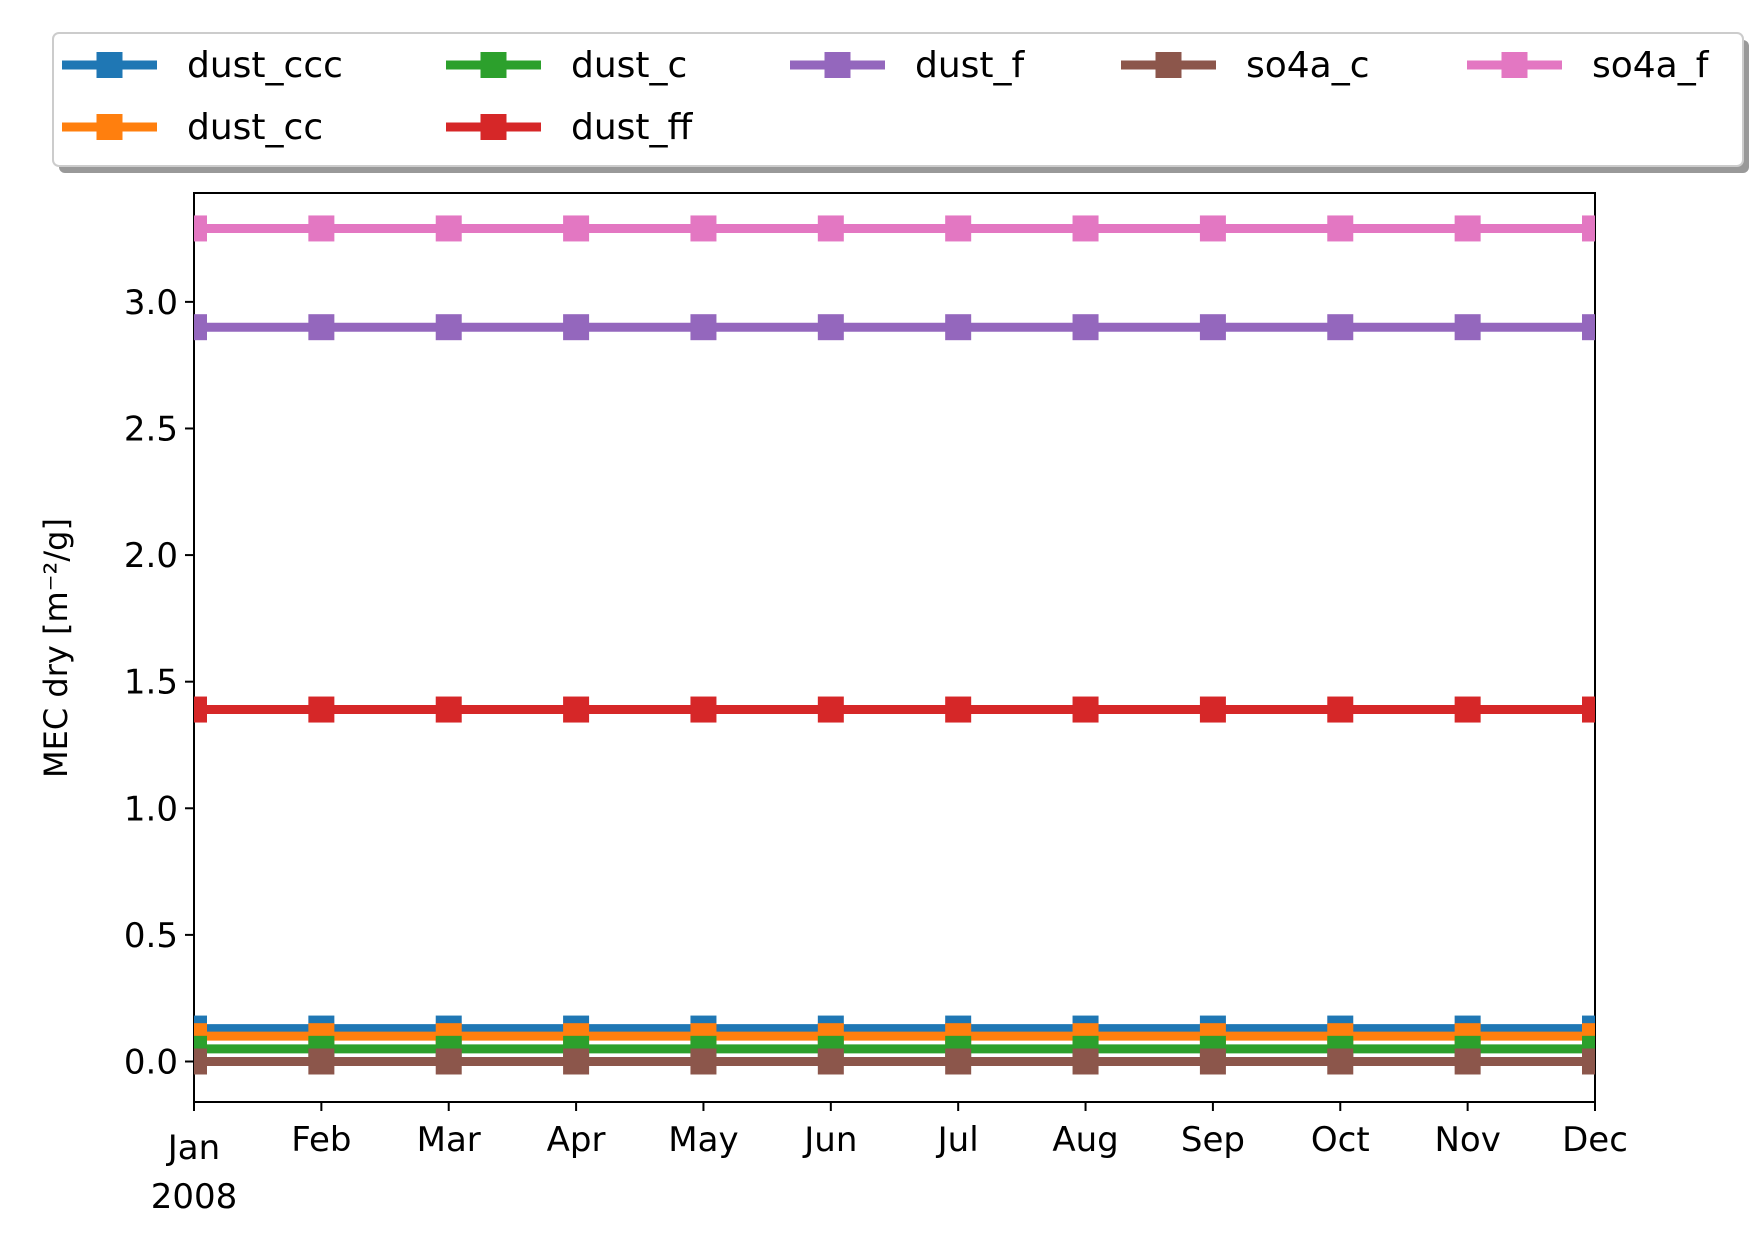 The image size is (1757, 1241). What do you see at coordinates (194, 1197) in the screenshot?
I see `x-axis-year-label: 2008` at bounding box center [194, 1197].